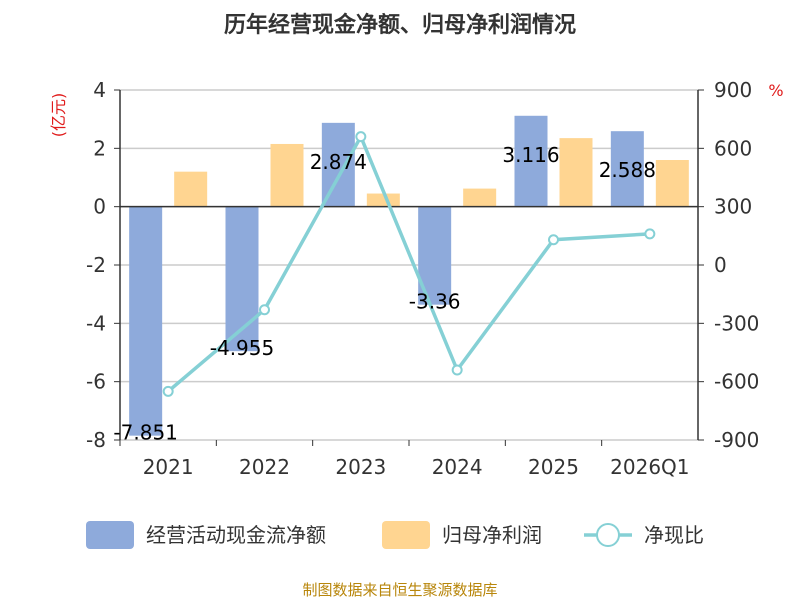 The height and width of the screenshot is (600, 800). I want to click on right-tick-label: -300, so click(736, 323).